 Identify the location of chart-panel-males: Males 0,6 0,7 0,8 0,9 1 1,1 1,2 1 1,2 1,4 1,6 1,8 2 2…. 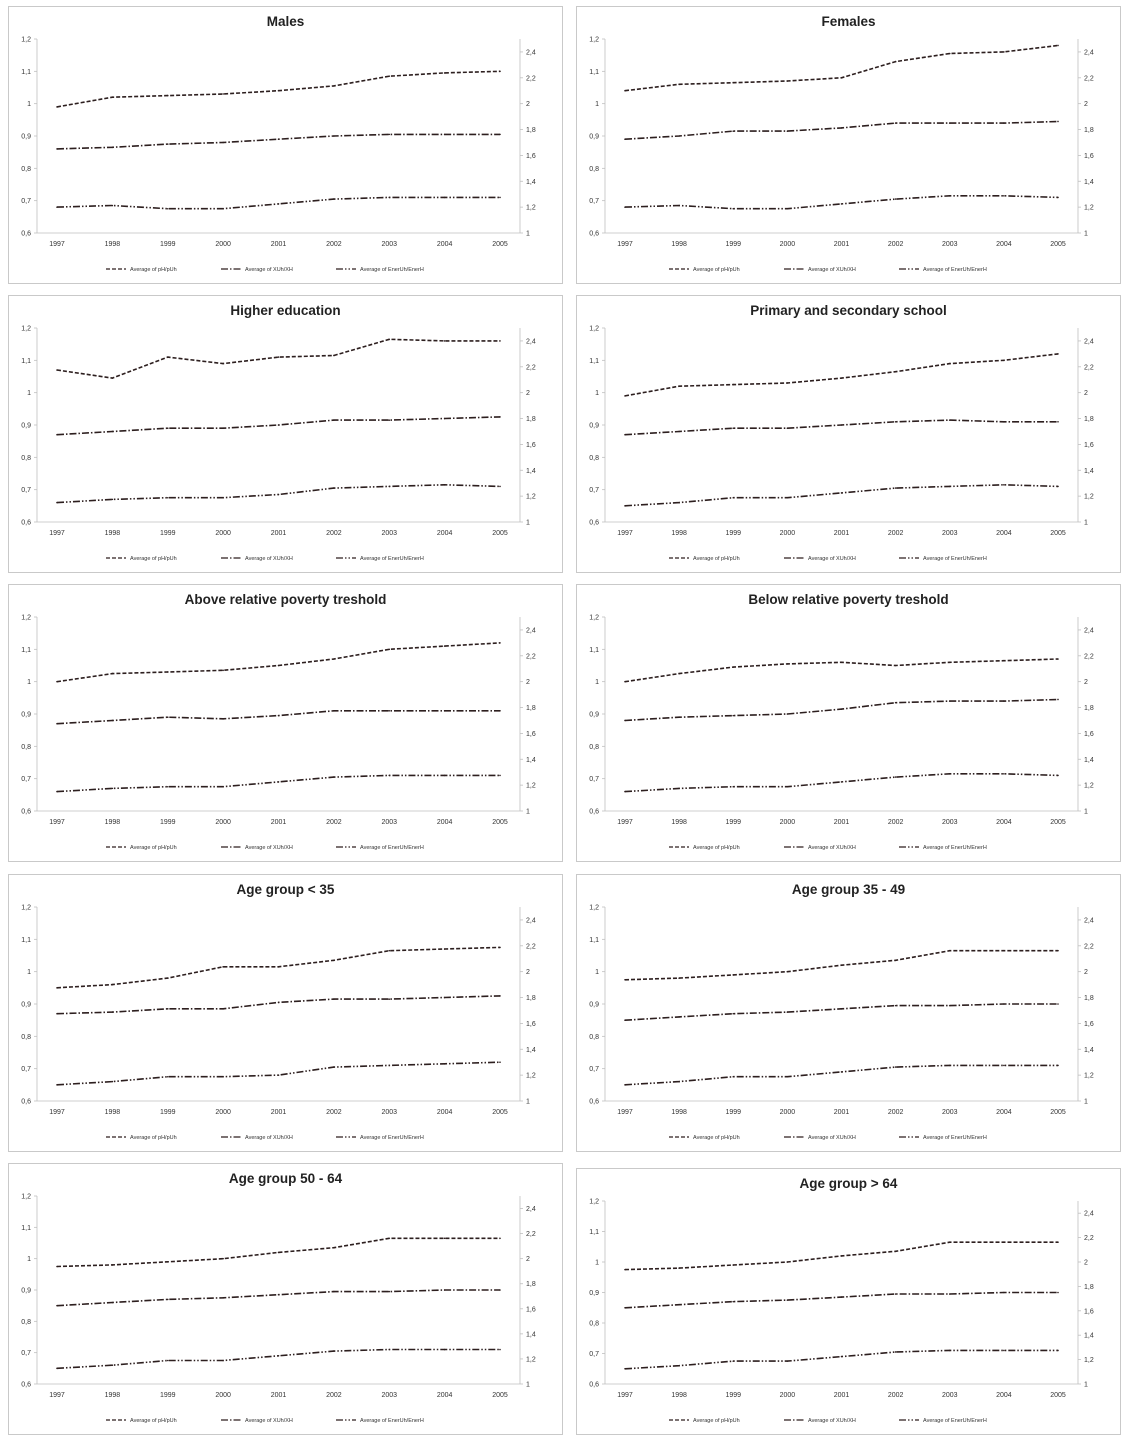
(285, 145).